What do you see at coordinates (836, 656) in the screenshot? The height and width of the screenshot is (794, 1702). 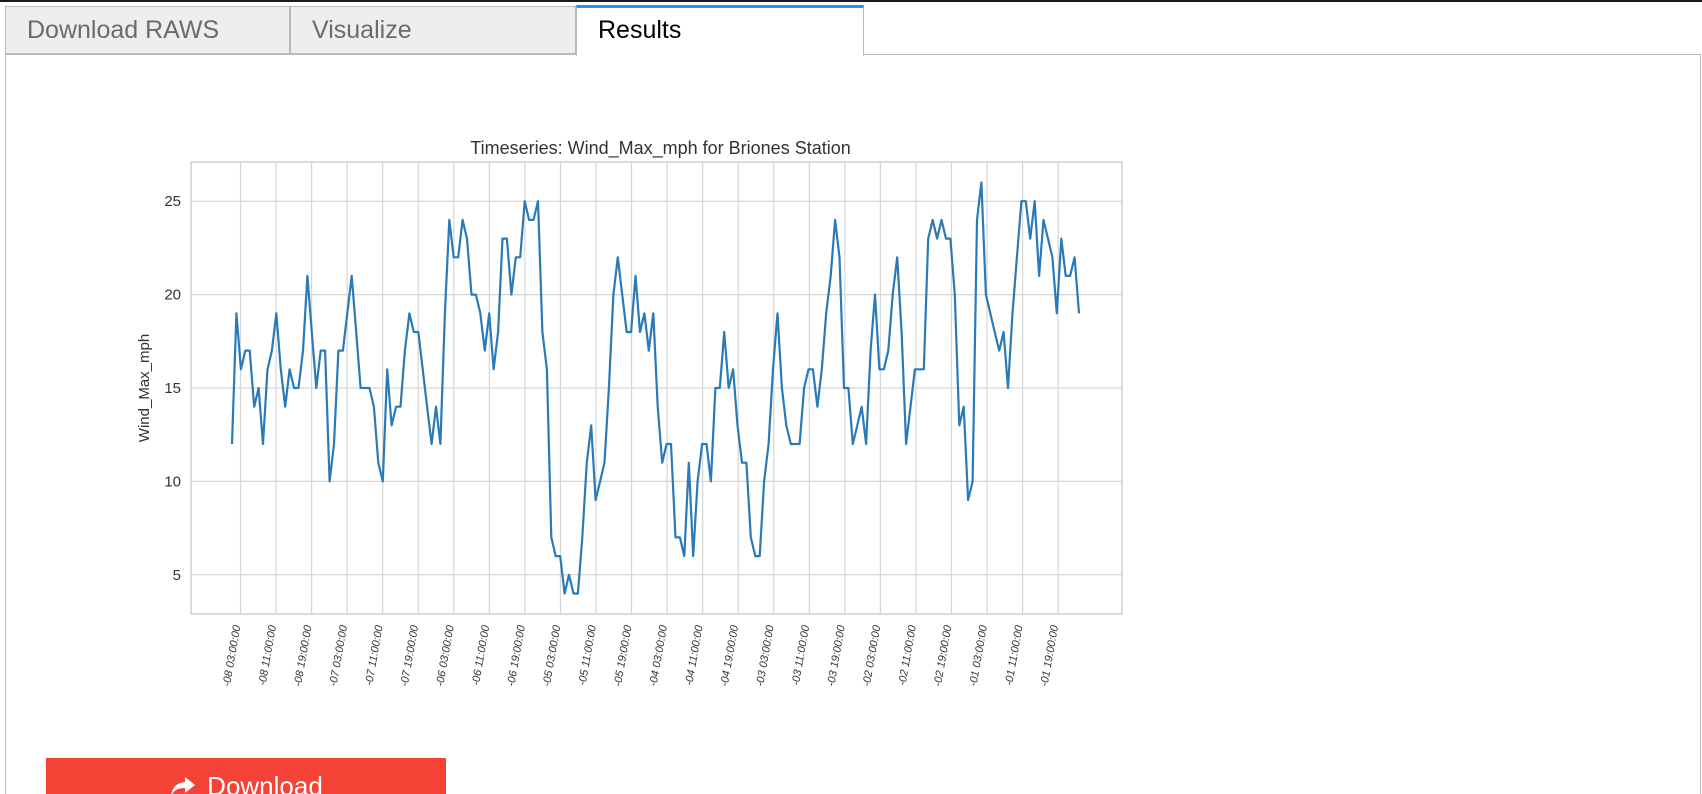 I see `x-tick-label: -03 19:00:00` at bounding box center [836, 656].